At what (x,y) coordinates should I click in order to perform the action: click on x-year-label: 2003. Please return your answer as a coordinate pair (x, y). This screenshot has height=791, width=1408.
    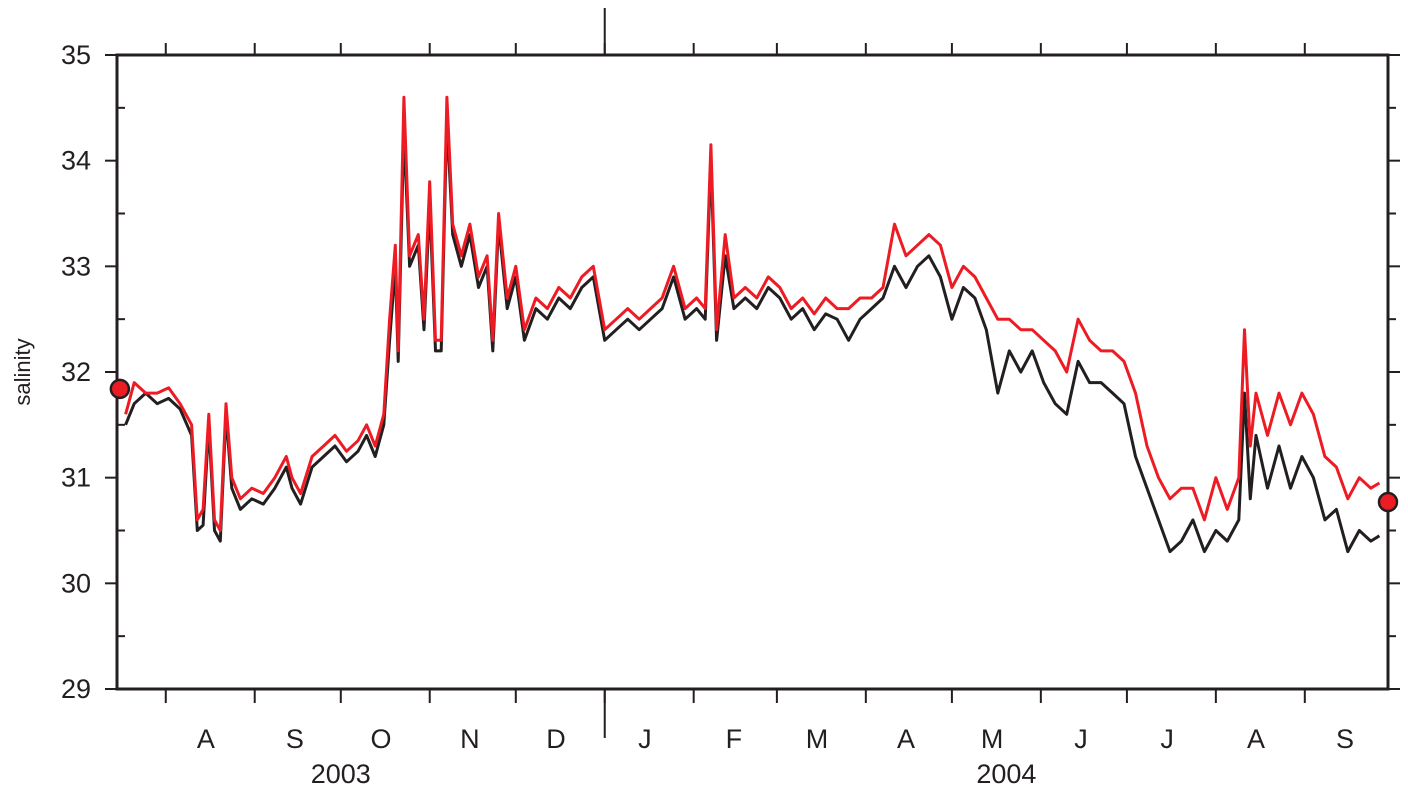
    Looking at the image, I should click on (341, 774).